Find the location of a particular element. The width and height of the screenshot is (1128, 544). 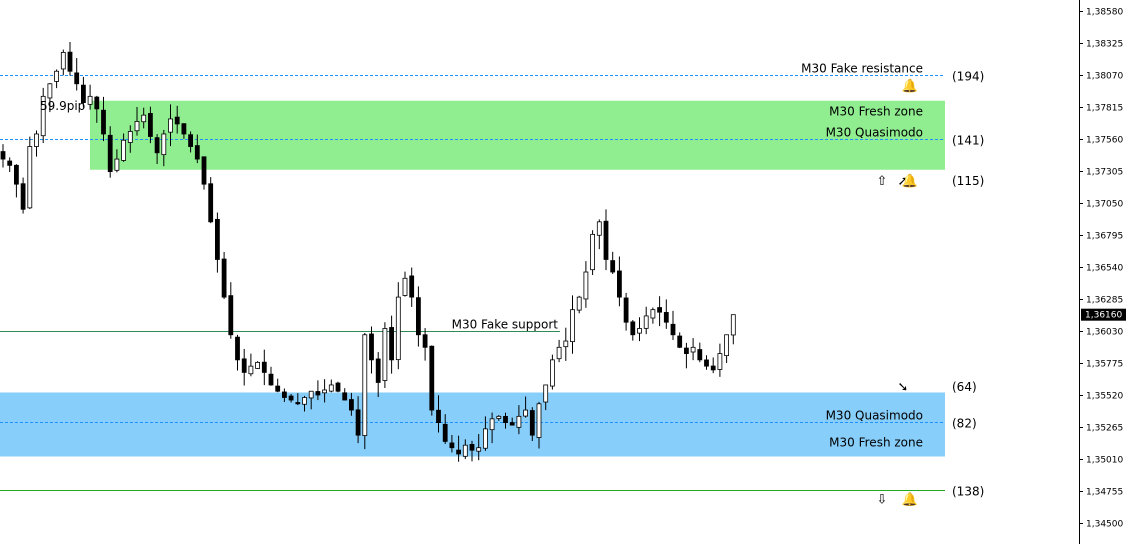

axis-tick-label: 1,34500 is located at coordinates (1104, 525).